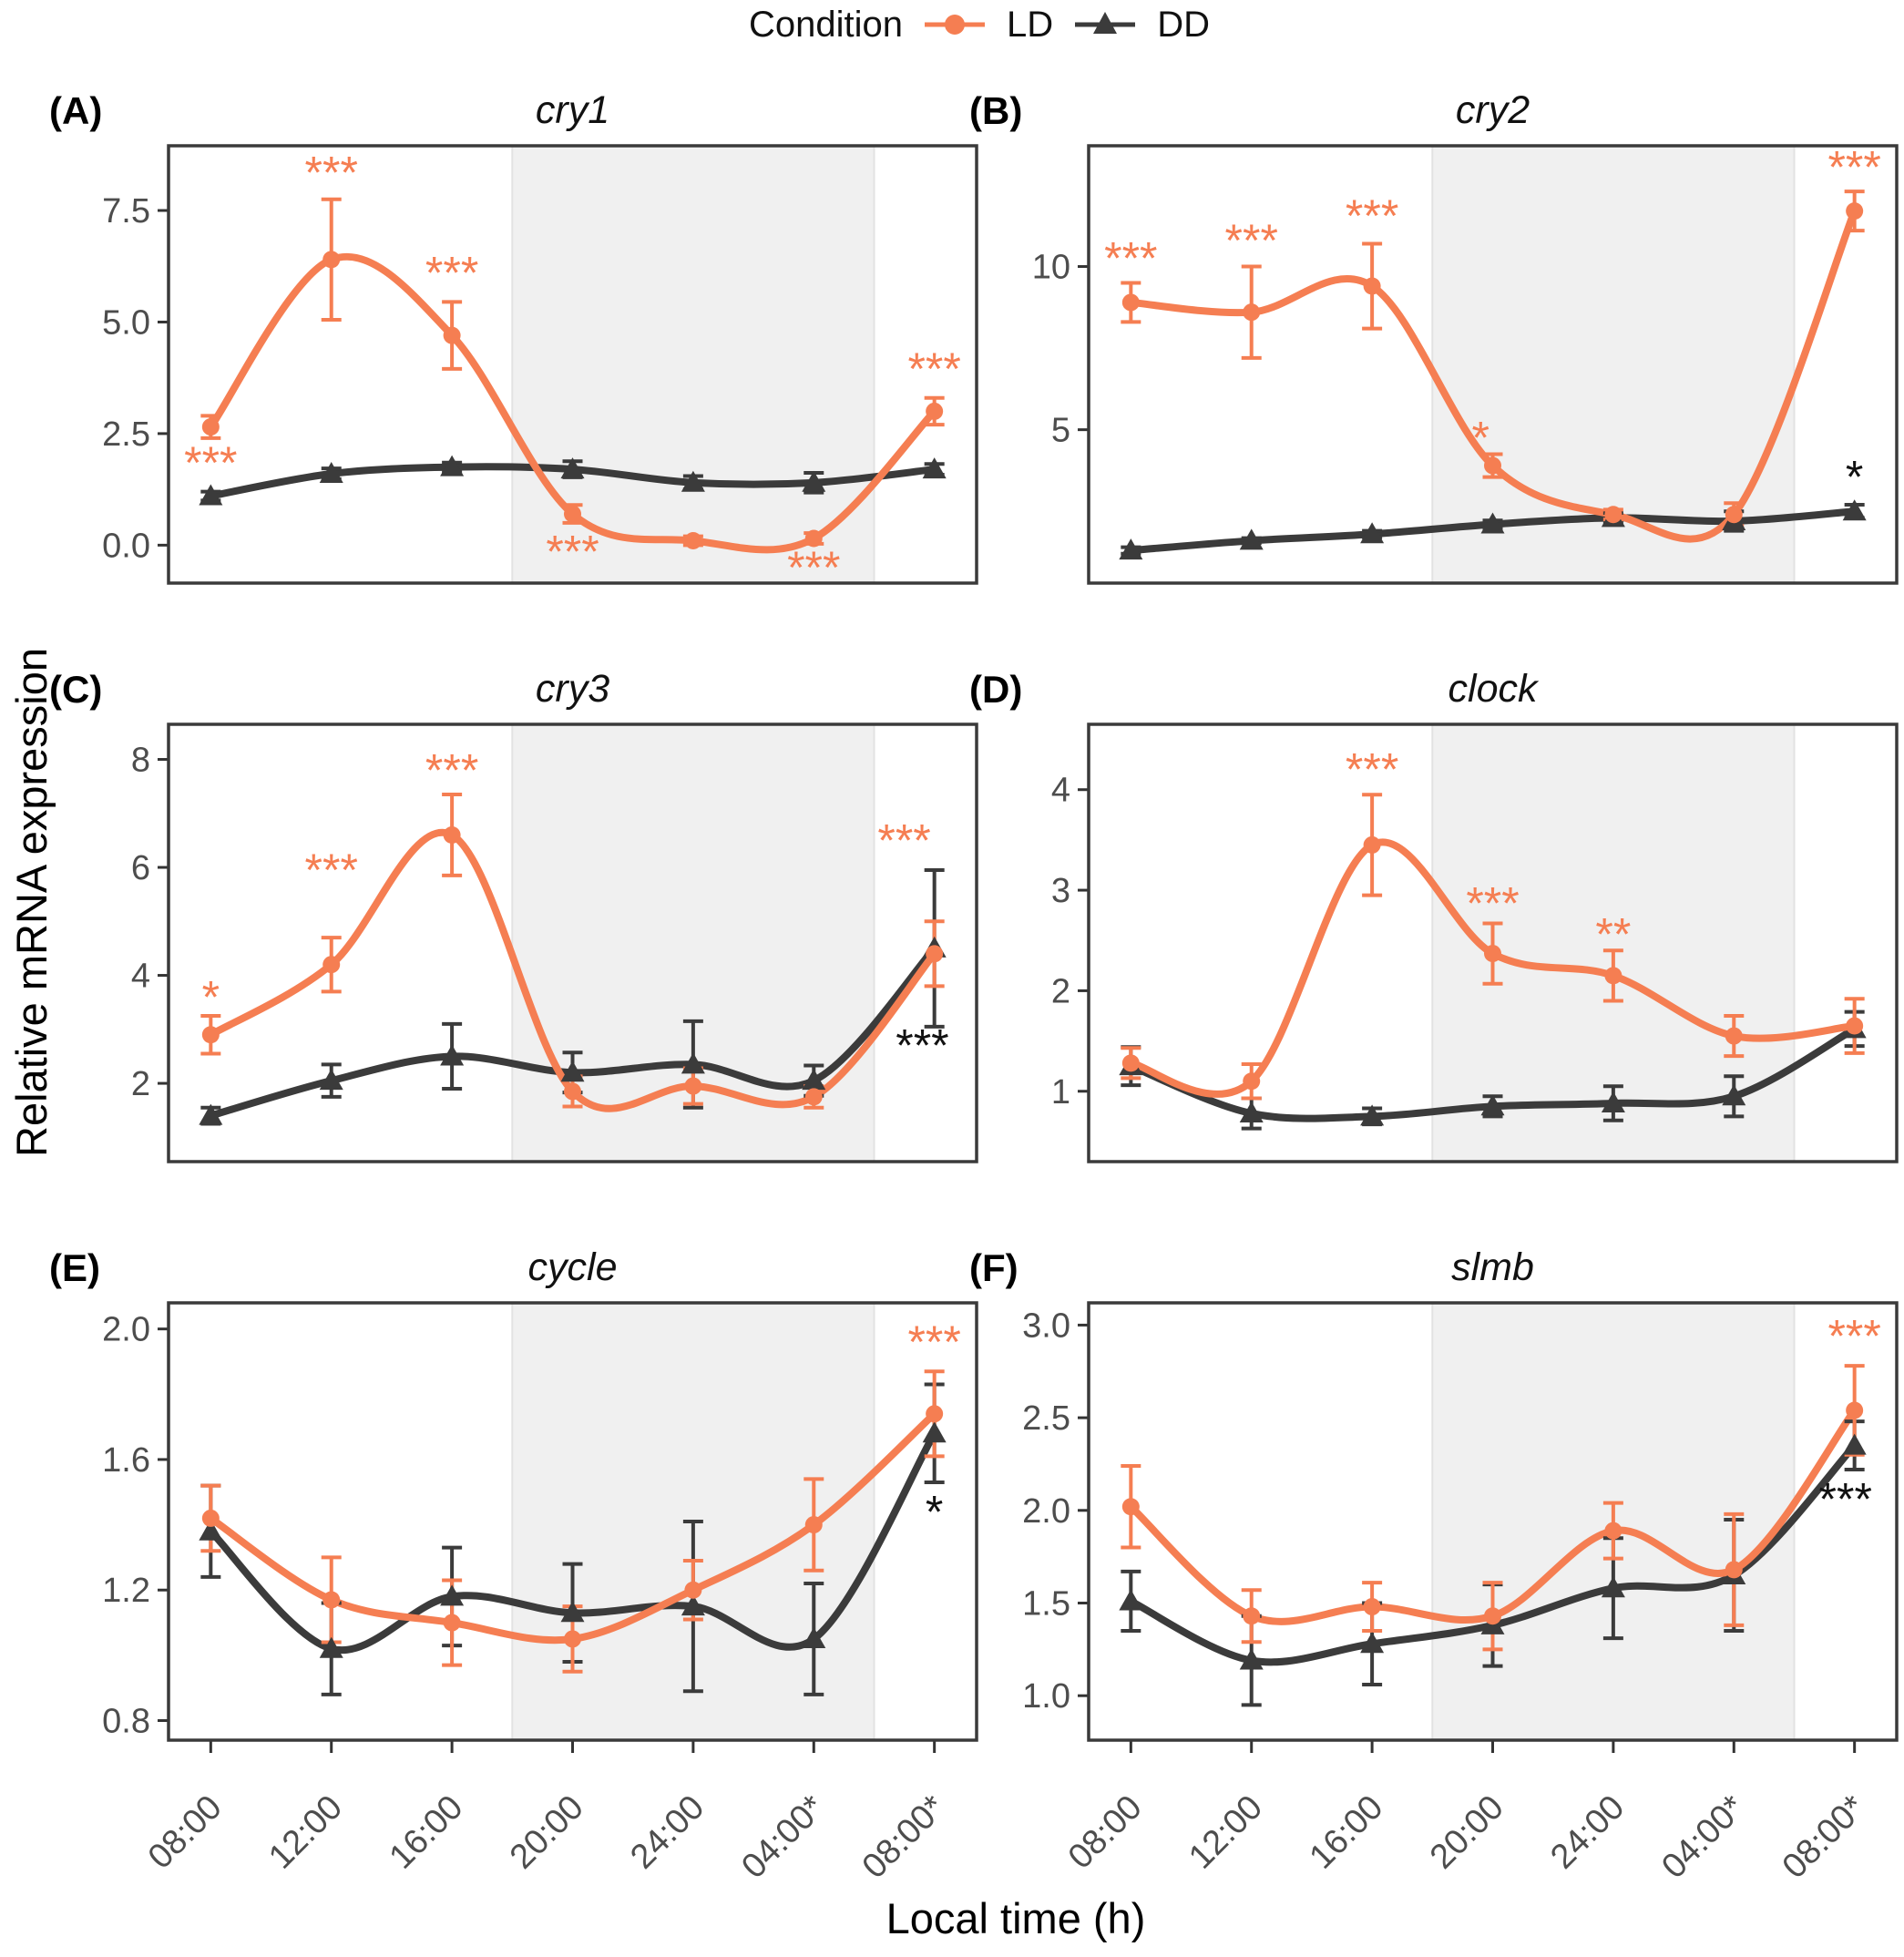 Image resolution: width=1904 pixels, height=1957 pixels. I want to click on panel-cry1: (A) cry1 0.0 2.5 5.0 7.5 *** *** *** *** *** ***, so click(516, 325).